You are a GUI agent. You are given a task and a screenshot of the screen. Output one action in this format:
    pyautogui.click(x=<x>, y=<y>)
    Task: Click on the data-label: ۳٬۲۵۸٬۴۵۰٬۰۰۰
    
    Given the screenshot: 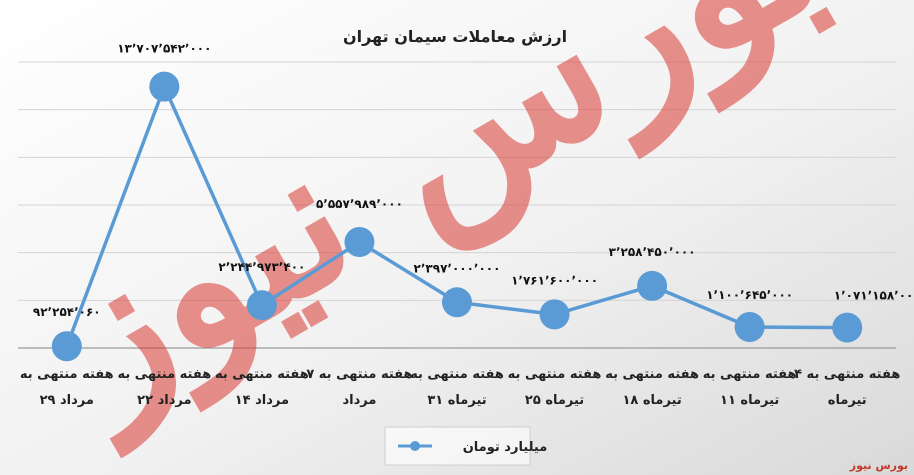 What is the action you would take?
    pyautogui.click(x=652, y=252)
    